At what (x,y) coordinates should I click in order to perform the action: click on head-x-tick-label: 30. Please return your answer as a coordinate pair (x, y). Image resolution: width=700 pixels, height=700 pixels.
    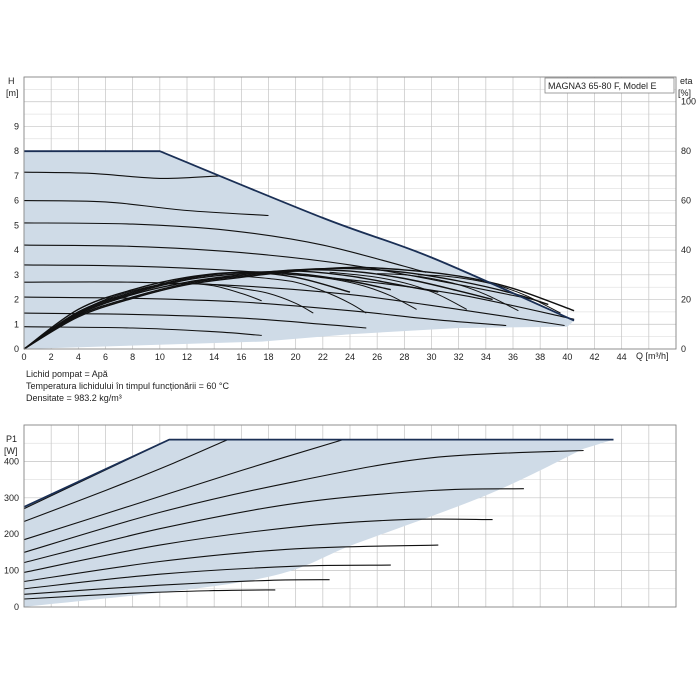
    Looking at the image, I should click on (431, 357).